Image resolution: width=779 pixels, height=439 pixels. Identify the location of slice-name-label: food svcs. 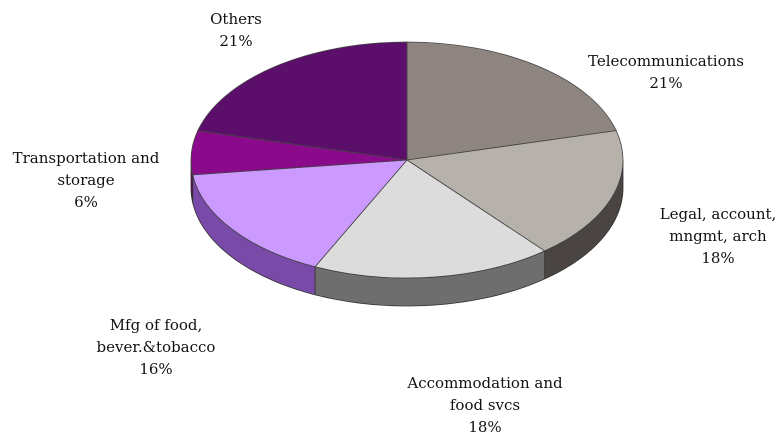
(485, 405).